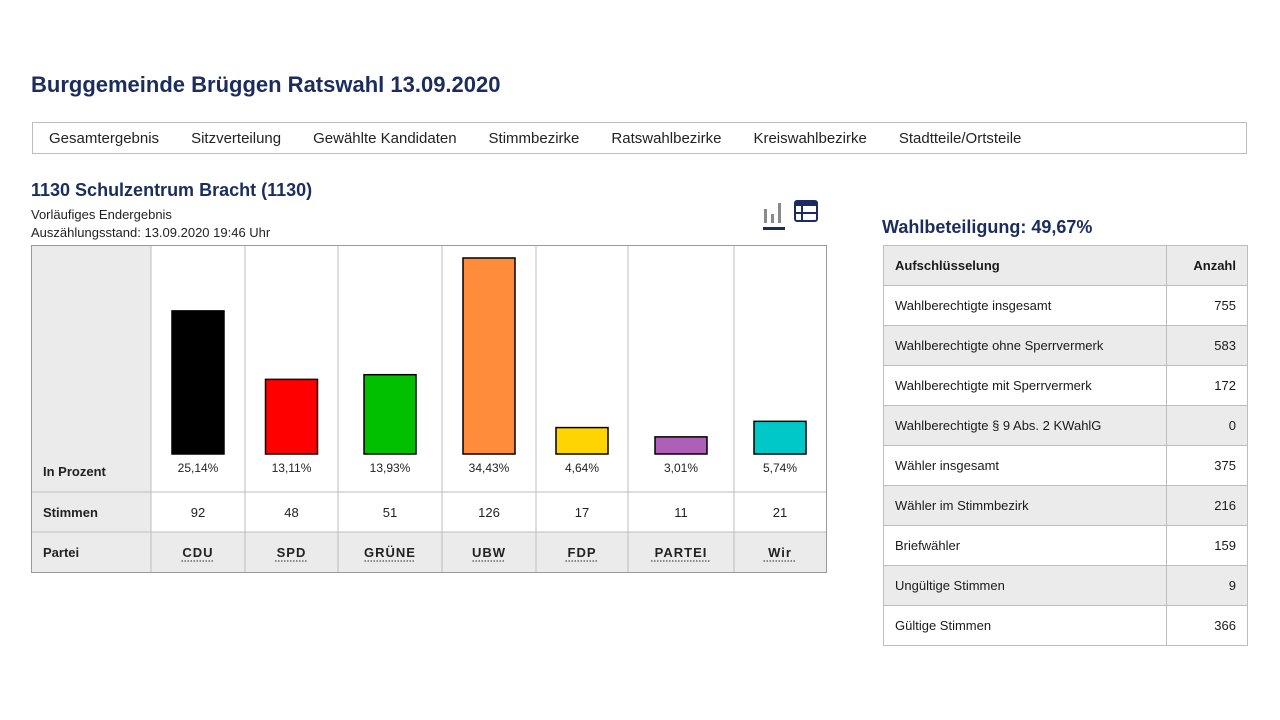  I want to click on row-label: Wahlberechtigte ohne Sperrvermerk, so click(1025, 345).